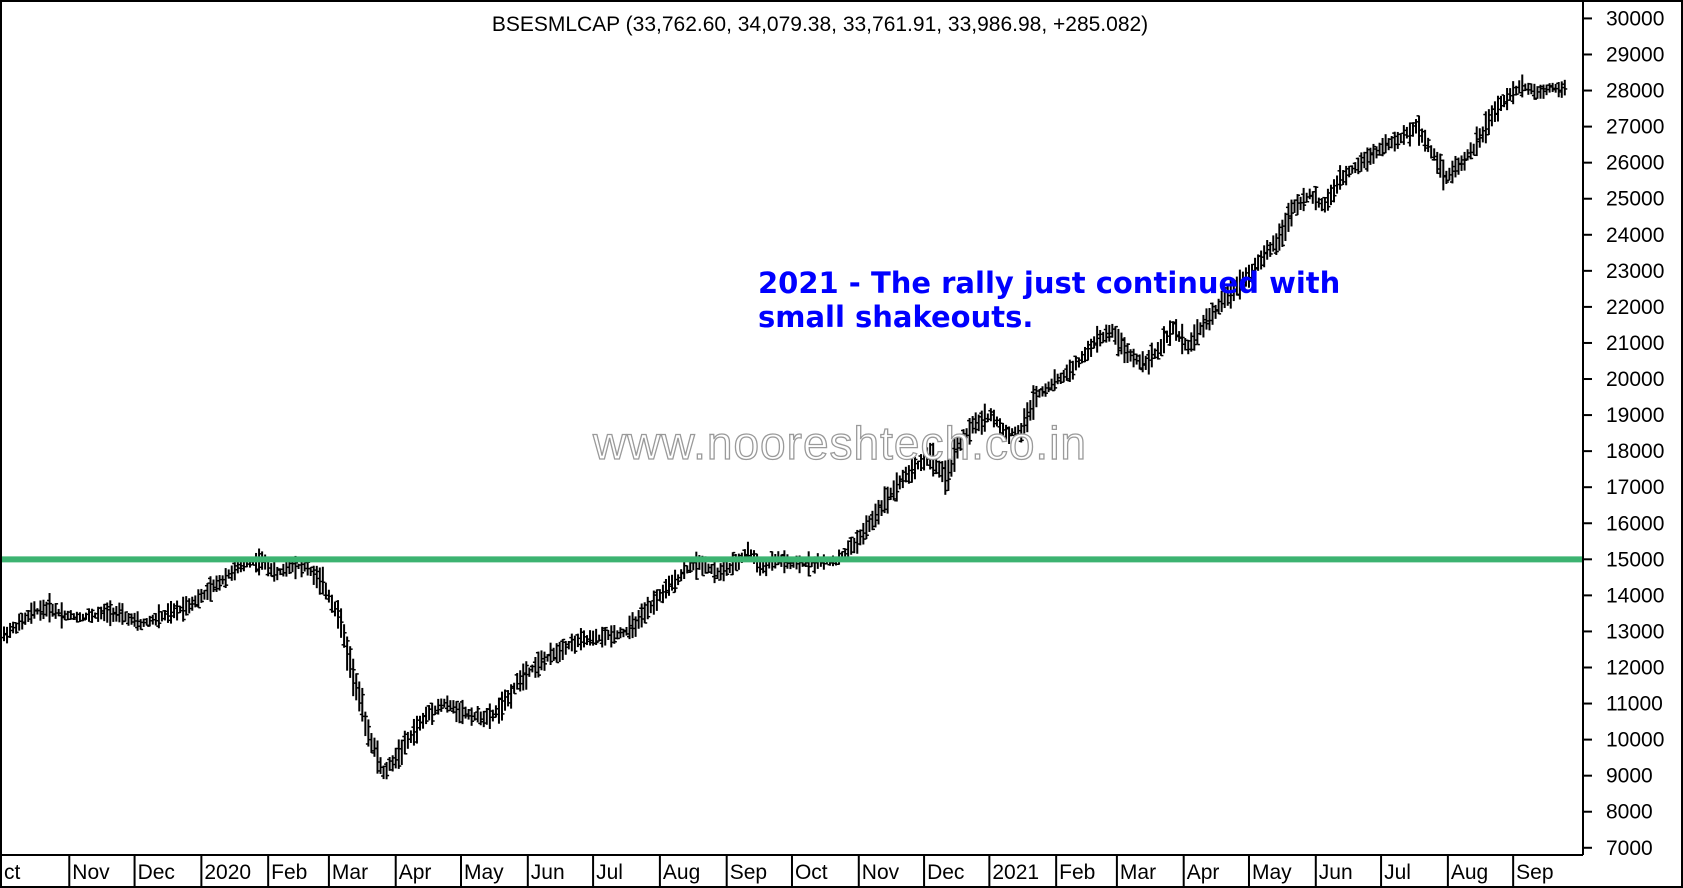 Image resolution: width=1683 pixels, height=888 pixels. Describe the element at coordinates (12, 872) in the screenshot. I see `x-tick-label: ct` at that location.